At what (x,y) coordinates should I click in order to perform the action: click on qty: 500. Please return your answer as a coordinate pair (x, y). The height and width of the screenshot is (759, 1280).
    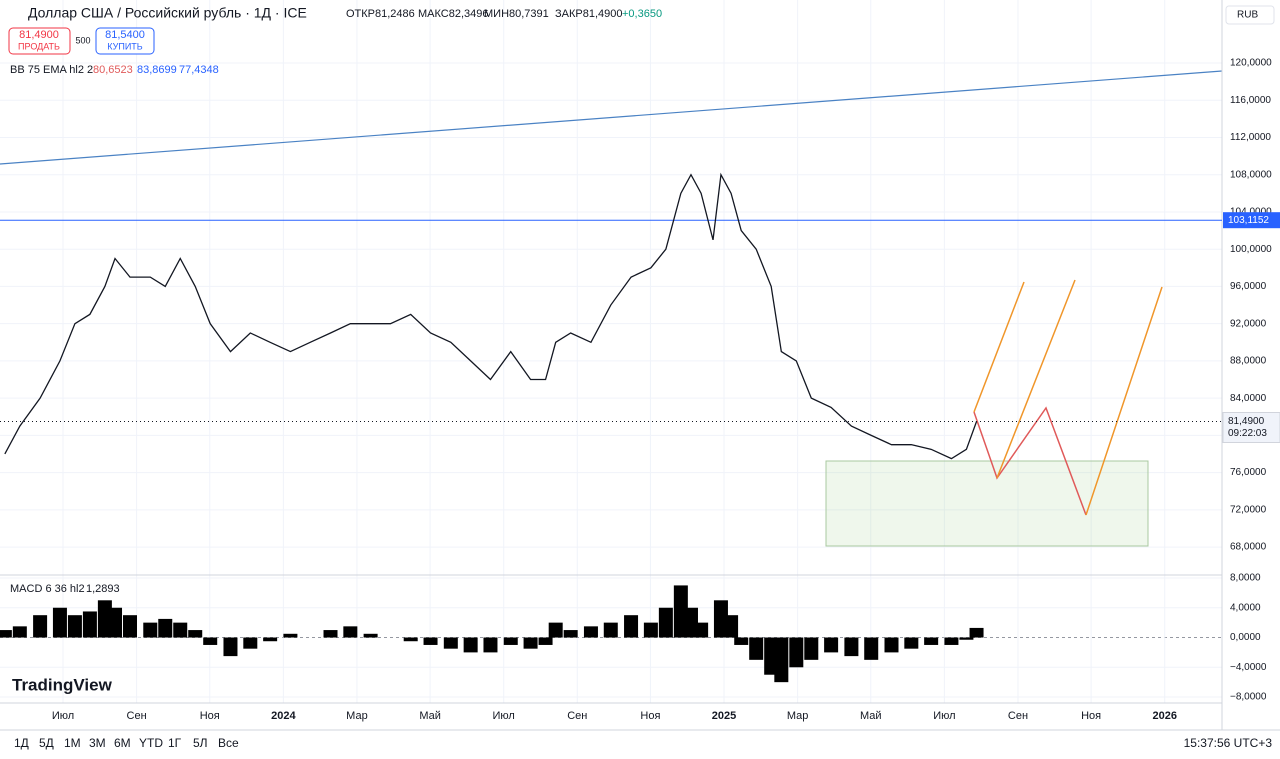
    Looking at the image, I should click on (82, 40).